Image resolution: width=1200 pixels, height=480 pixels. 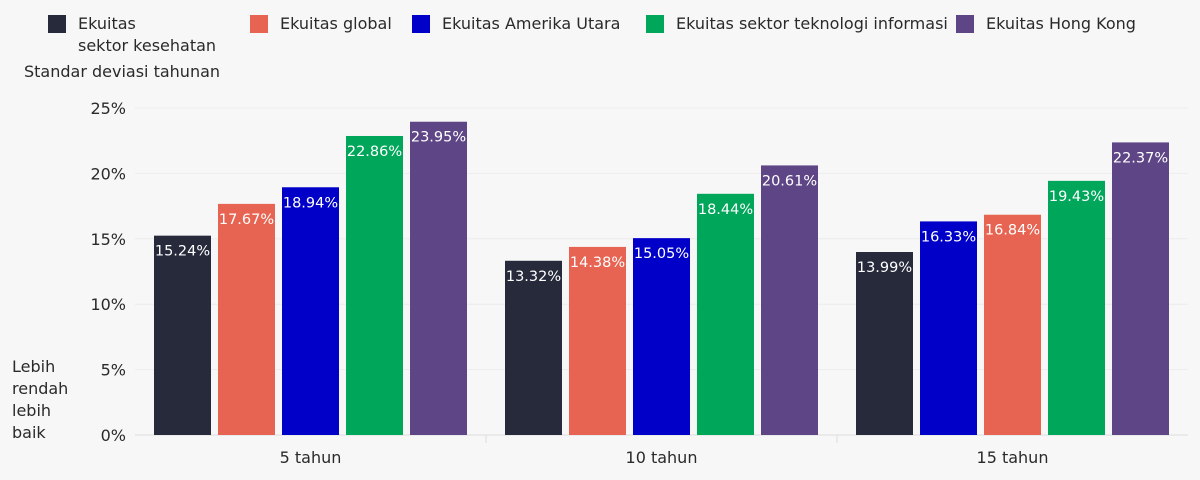 What do you see at coordinates (147, 34) in the screenshot?
I see `legend-label: Ekuitas sektor kesehatan` at bounding box center [147, 34].